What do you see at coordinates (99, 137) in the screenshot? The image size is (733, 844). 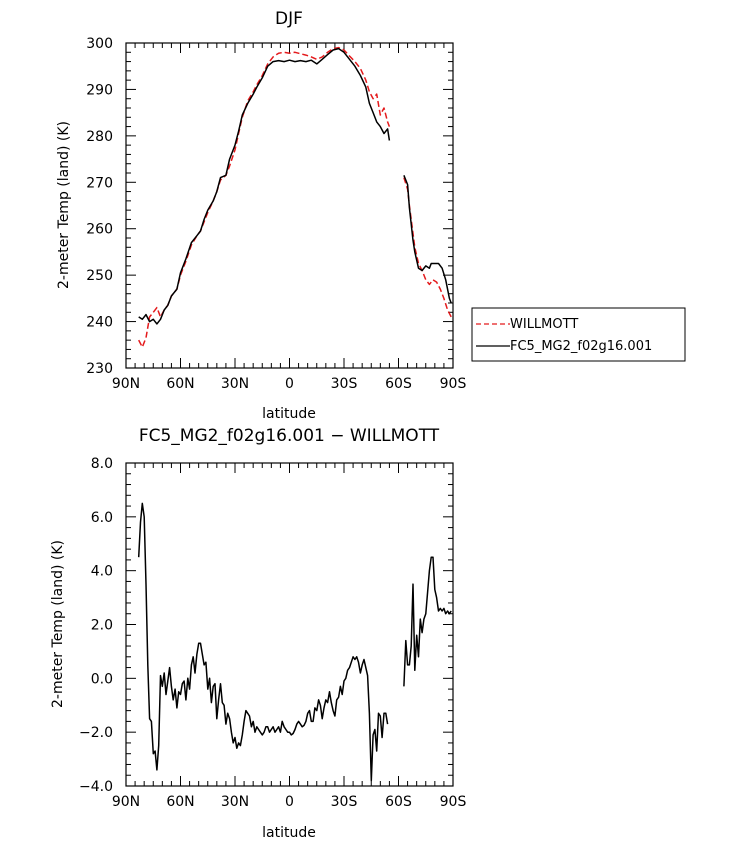 I see `y-tick-label: 280` at bounding box center [99, 137].